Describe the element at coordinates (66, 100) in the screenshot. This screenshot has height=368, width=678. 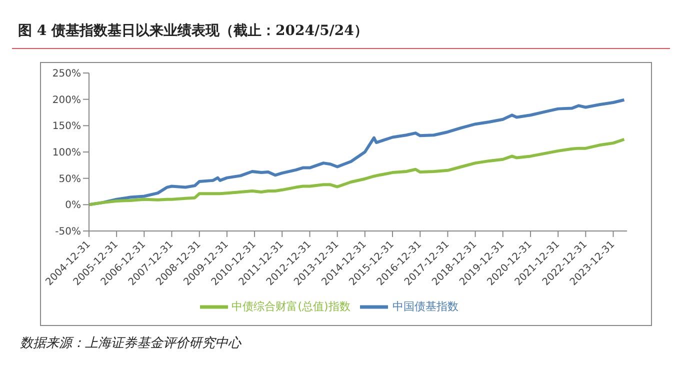
I see `y-tick-label: 200%` at that location.